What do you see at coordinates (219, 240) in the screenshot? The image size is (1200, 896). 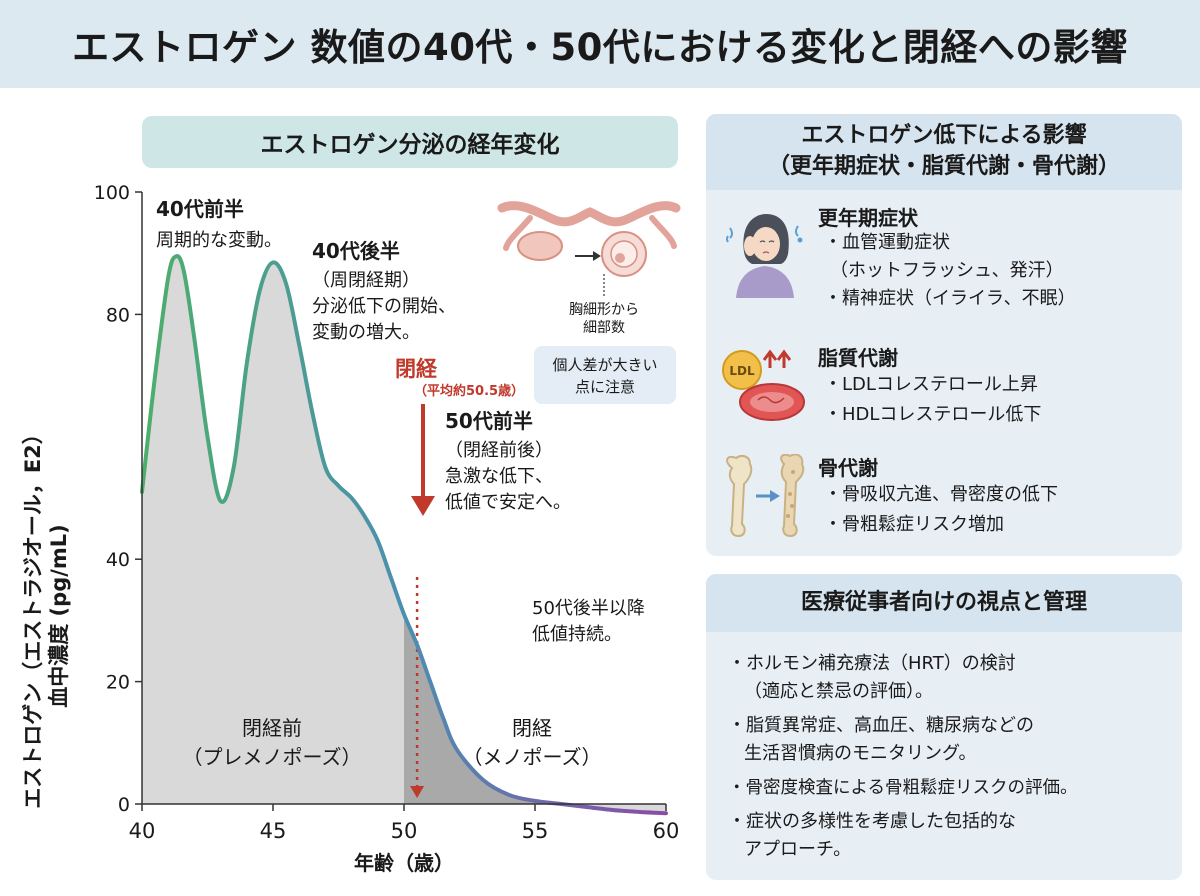 I see `annotation-early40-text: 周期的な変動。` at bounding box center [219, 240].